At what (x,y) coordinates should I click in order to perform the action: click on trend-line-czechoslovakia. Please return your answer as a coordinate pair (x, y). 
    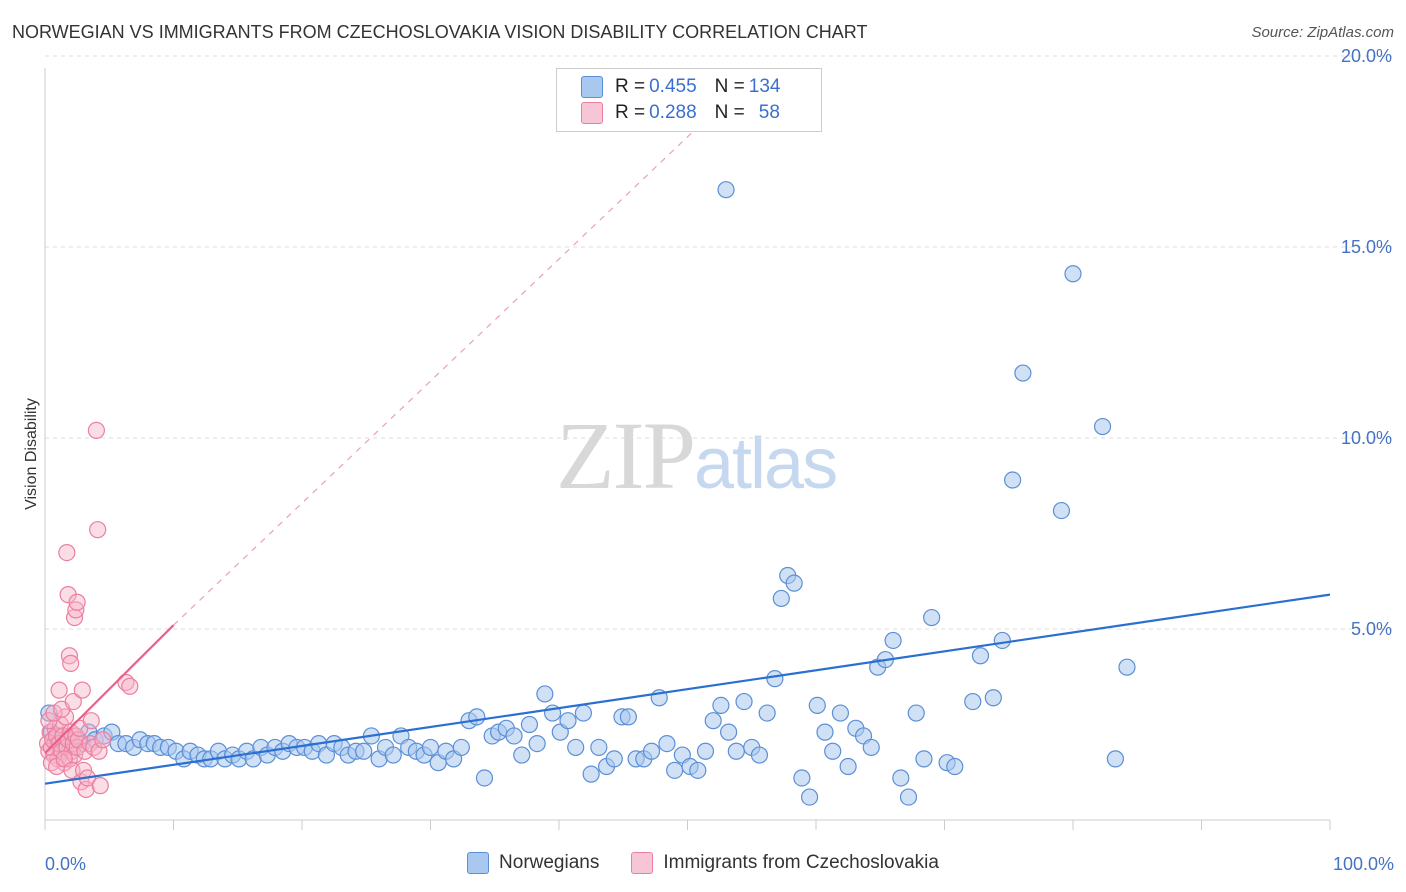
    Looking at the image, I should click on (109, 689).